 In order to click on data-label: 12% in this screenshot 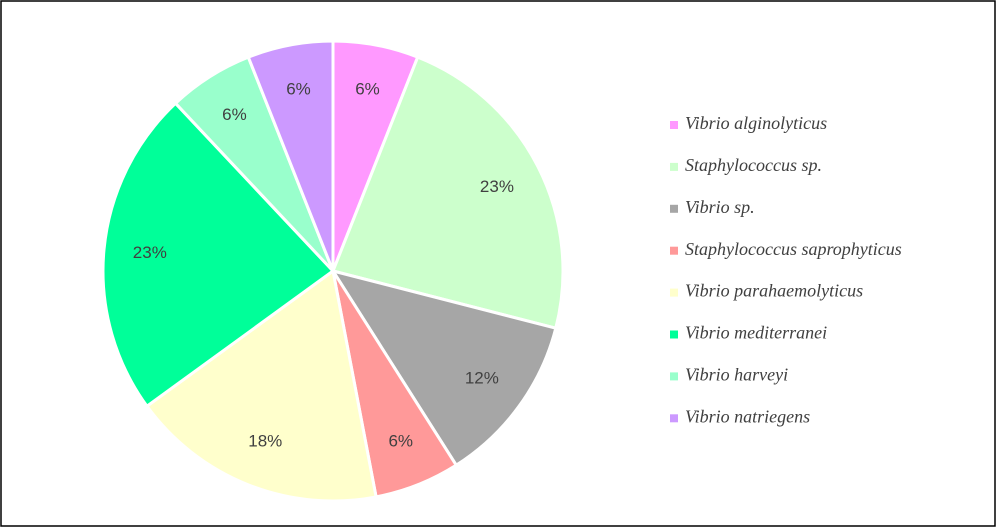, I will do `click(482, 378)`.